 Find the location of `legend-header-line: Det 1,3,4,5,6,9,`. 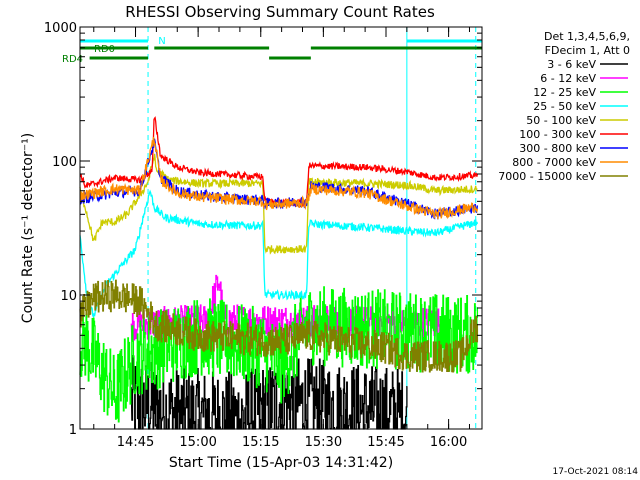

legend-header-line: Det 1,3,4,5,6,9, is located at coordinates (587, 36).